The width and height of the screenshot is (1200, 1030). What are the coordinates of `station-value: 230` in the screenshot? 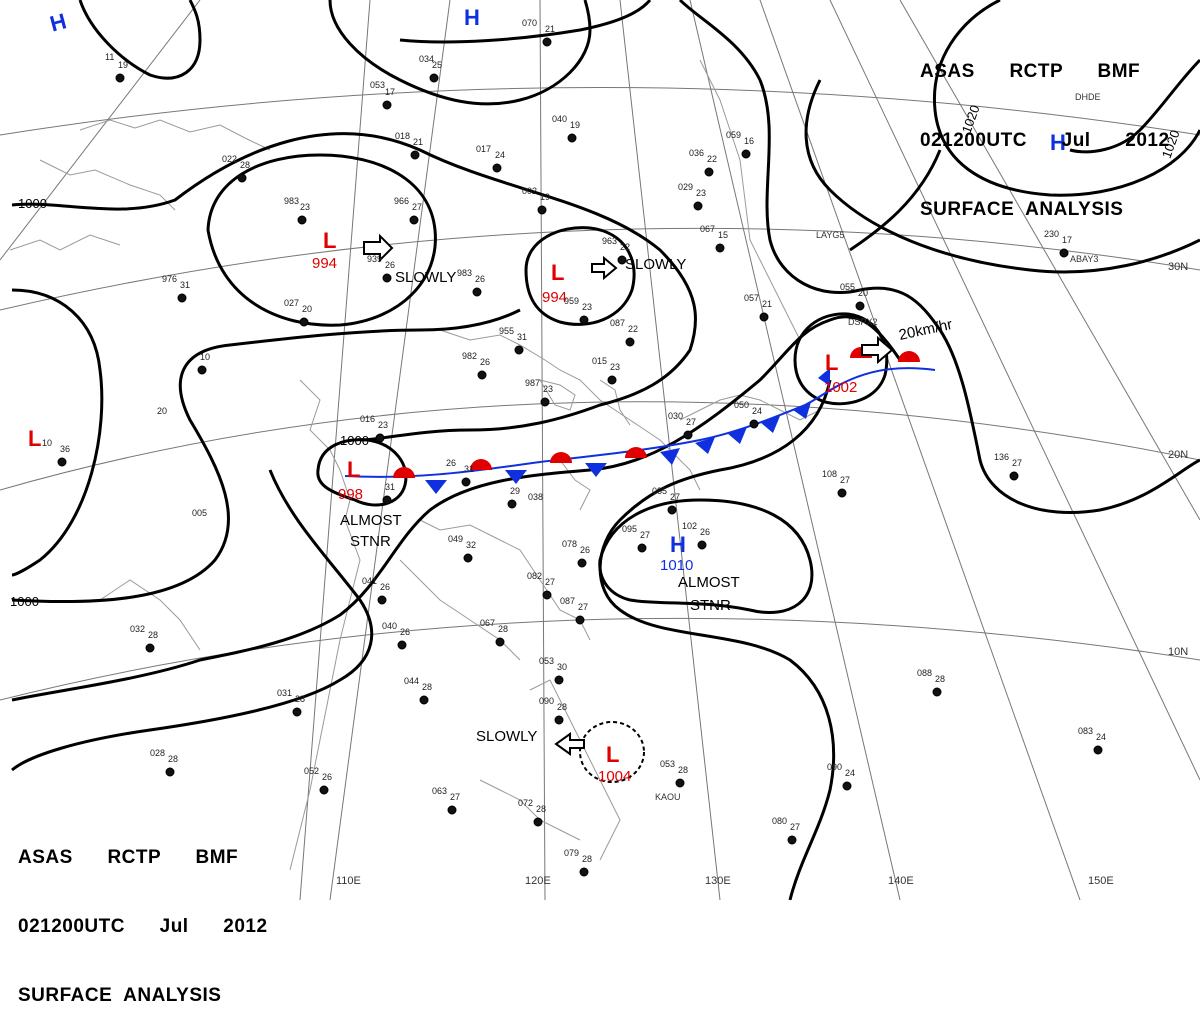 It's located at (1051, 234).